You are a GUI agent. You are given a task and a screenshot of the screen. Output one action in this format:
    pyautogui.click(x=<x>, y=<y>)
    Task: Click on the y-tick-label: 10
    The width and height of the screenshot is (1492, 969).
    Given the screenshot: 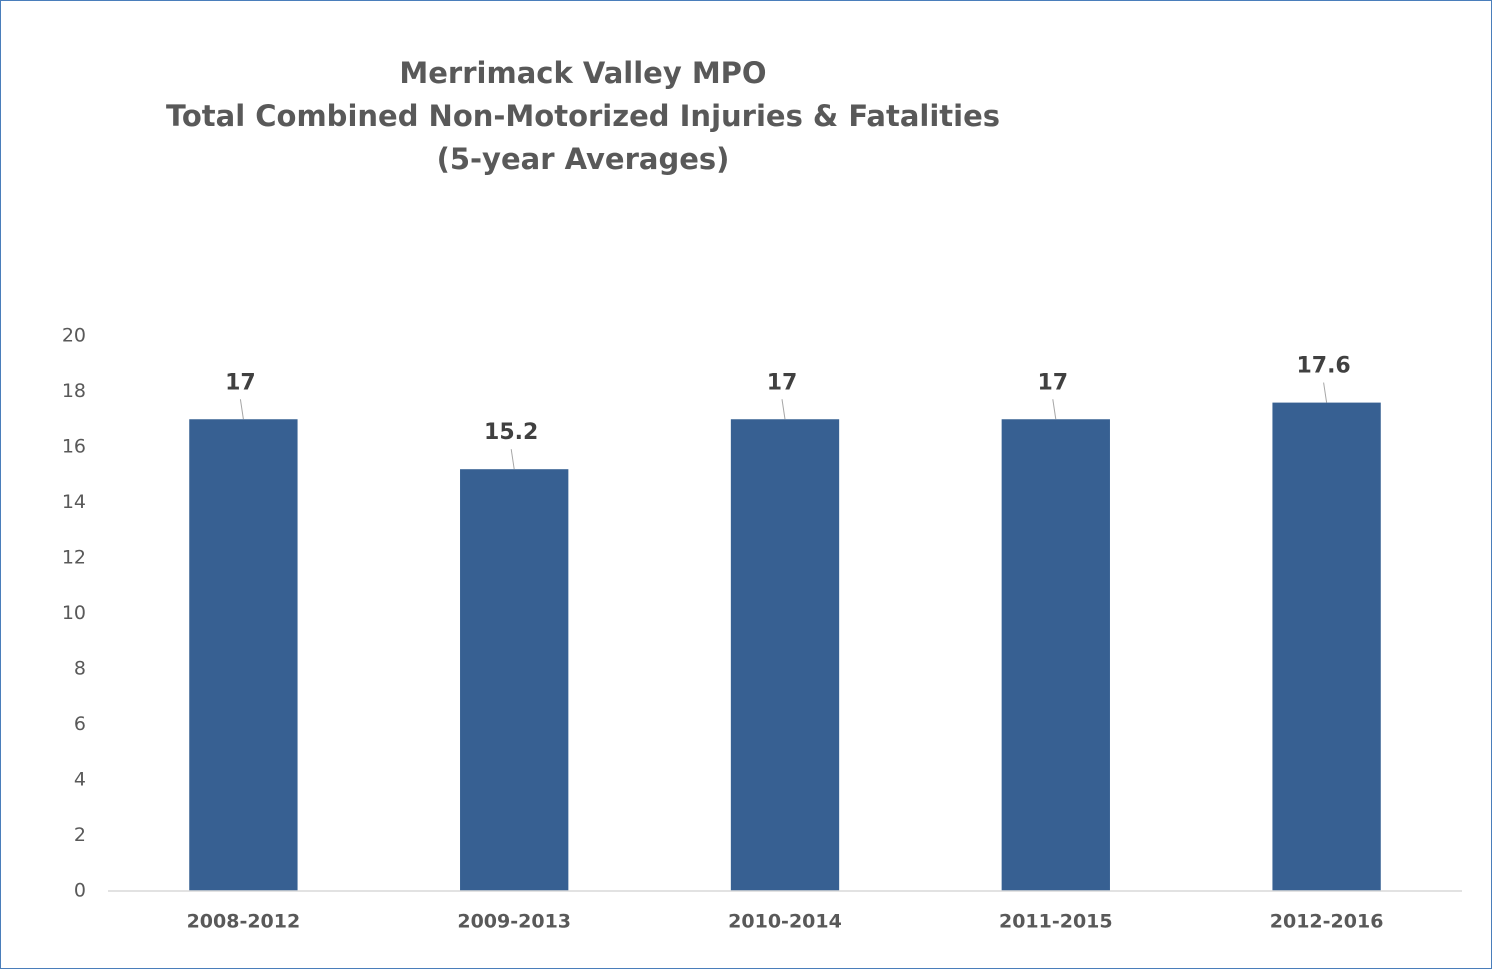 What is the action you would take?
    pyautogui.click(x=74, y=613)
    